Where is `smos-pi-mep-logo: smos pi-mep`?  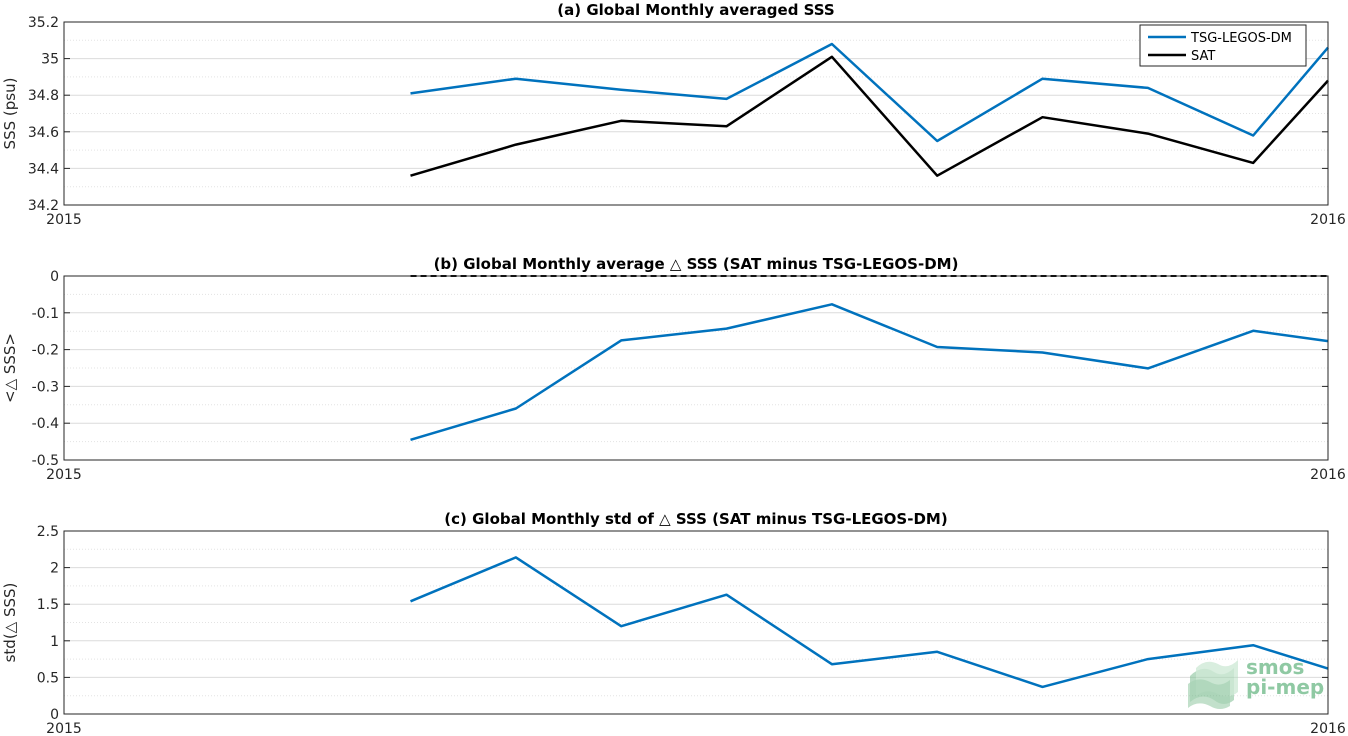 smos-pi-mep-logo: smos pi-mep is located at coordinates (1256, 682).